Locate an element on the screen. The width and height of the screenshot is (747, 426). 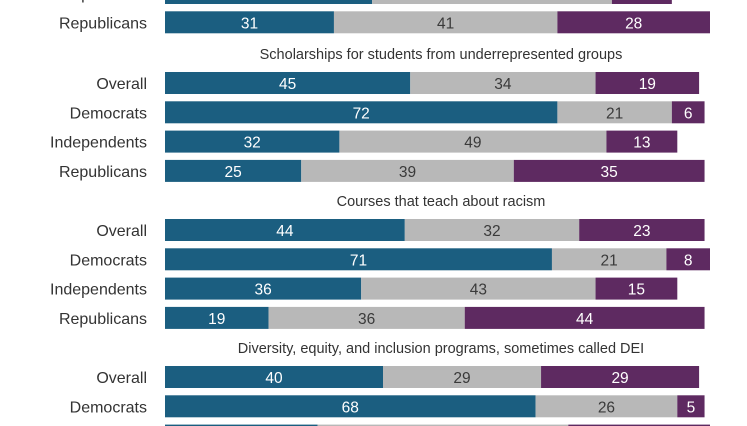
data-label: 23 is located at coordinates (641, 231).